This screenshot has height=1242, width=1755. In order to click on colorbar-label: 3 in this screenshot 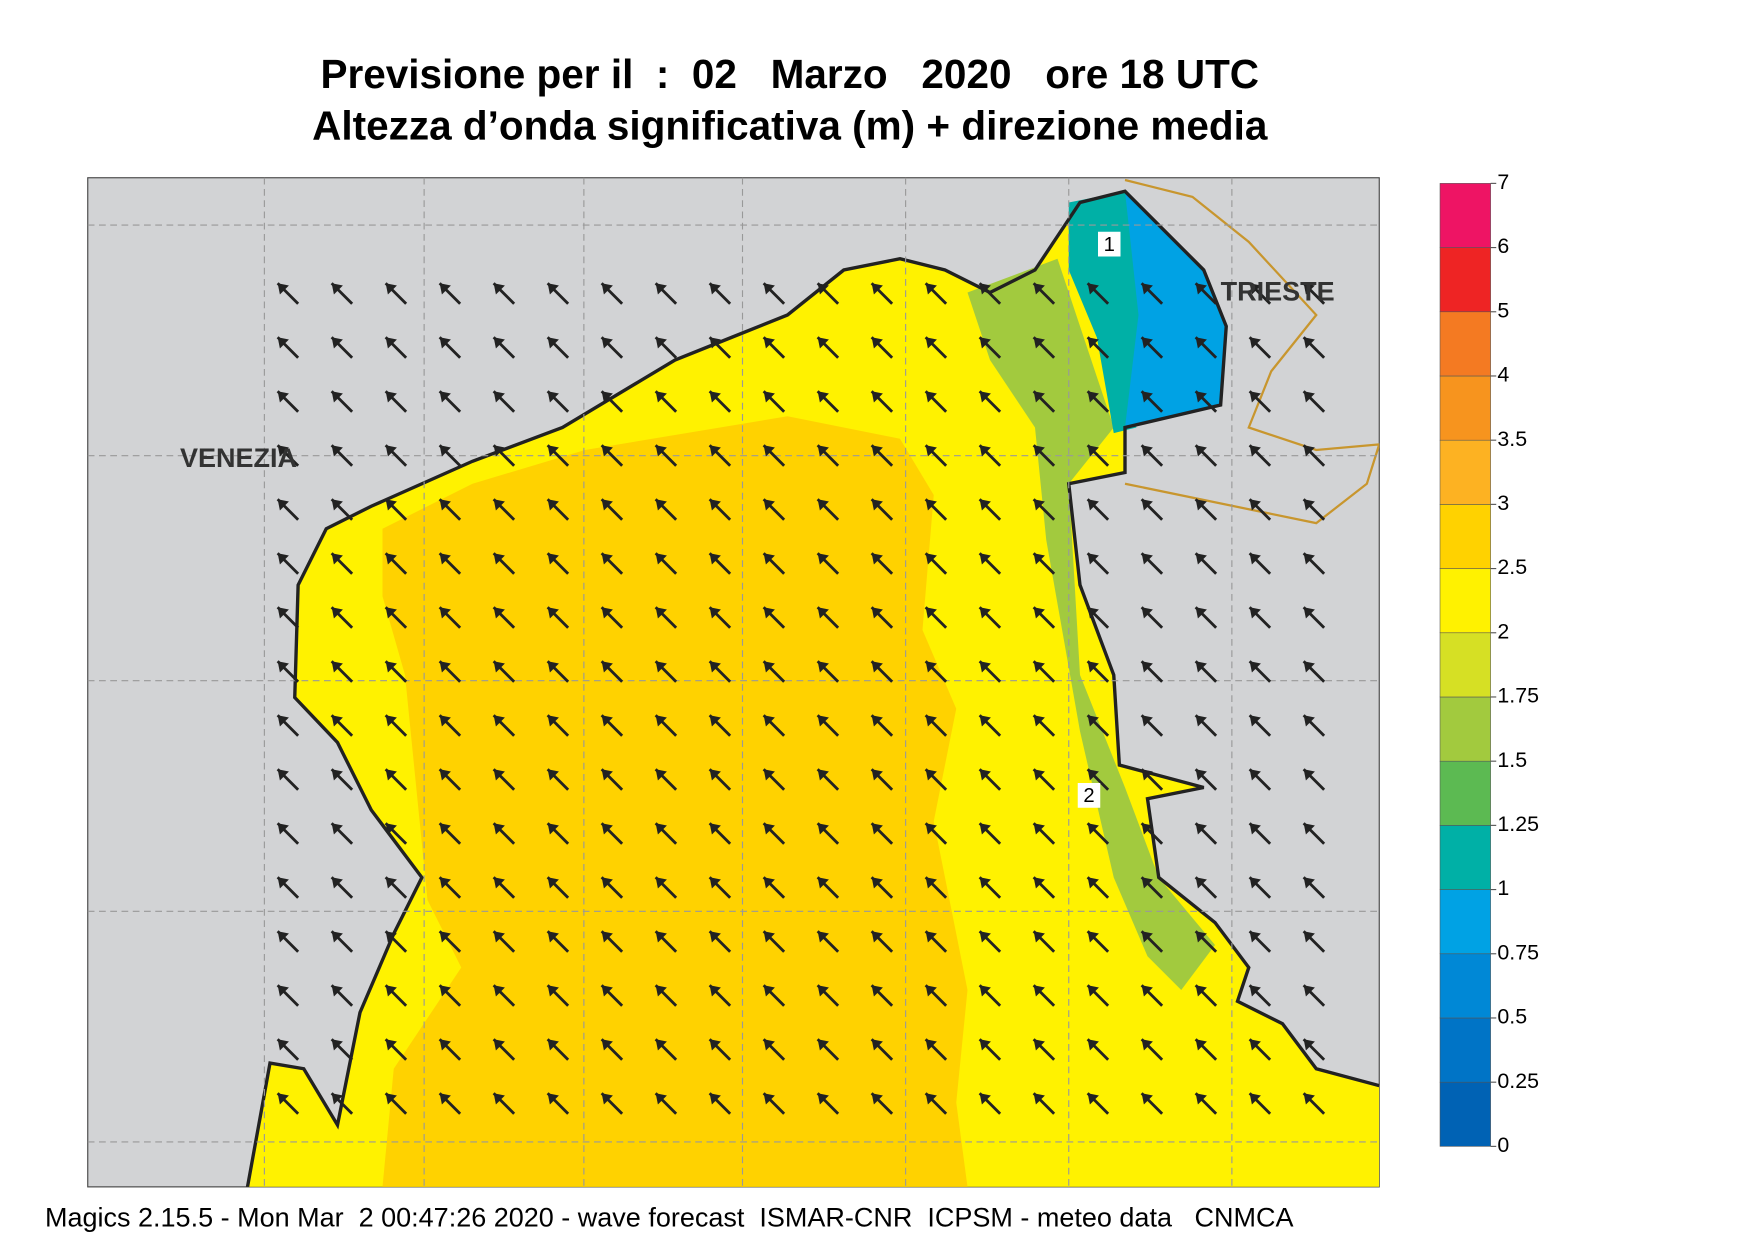, I will do `click(1503, 503)`.